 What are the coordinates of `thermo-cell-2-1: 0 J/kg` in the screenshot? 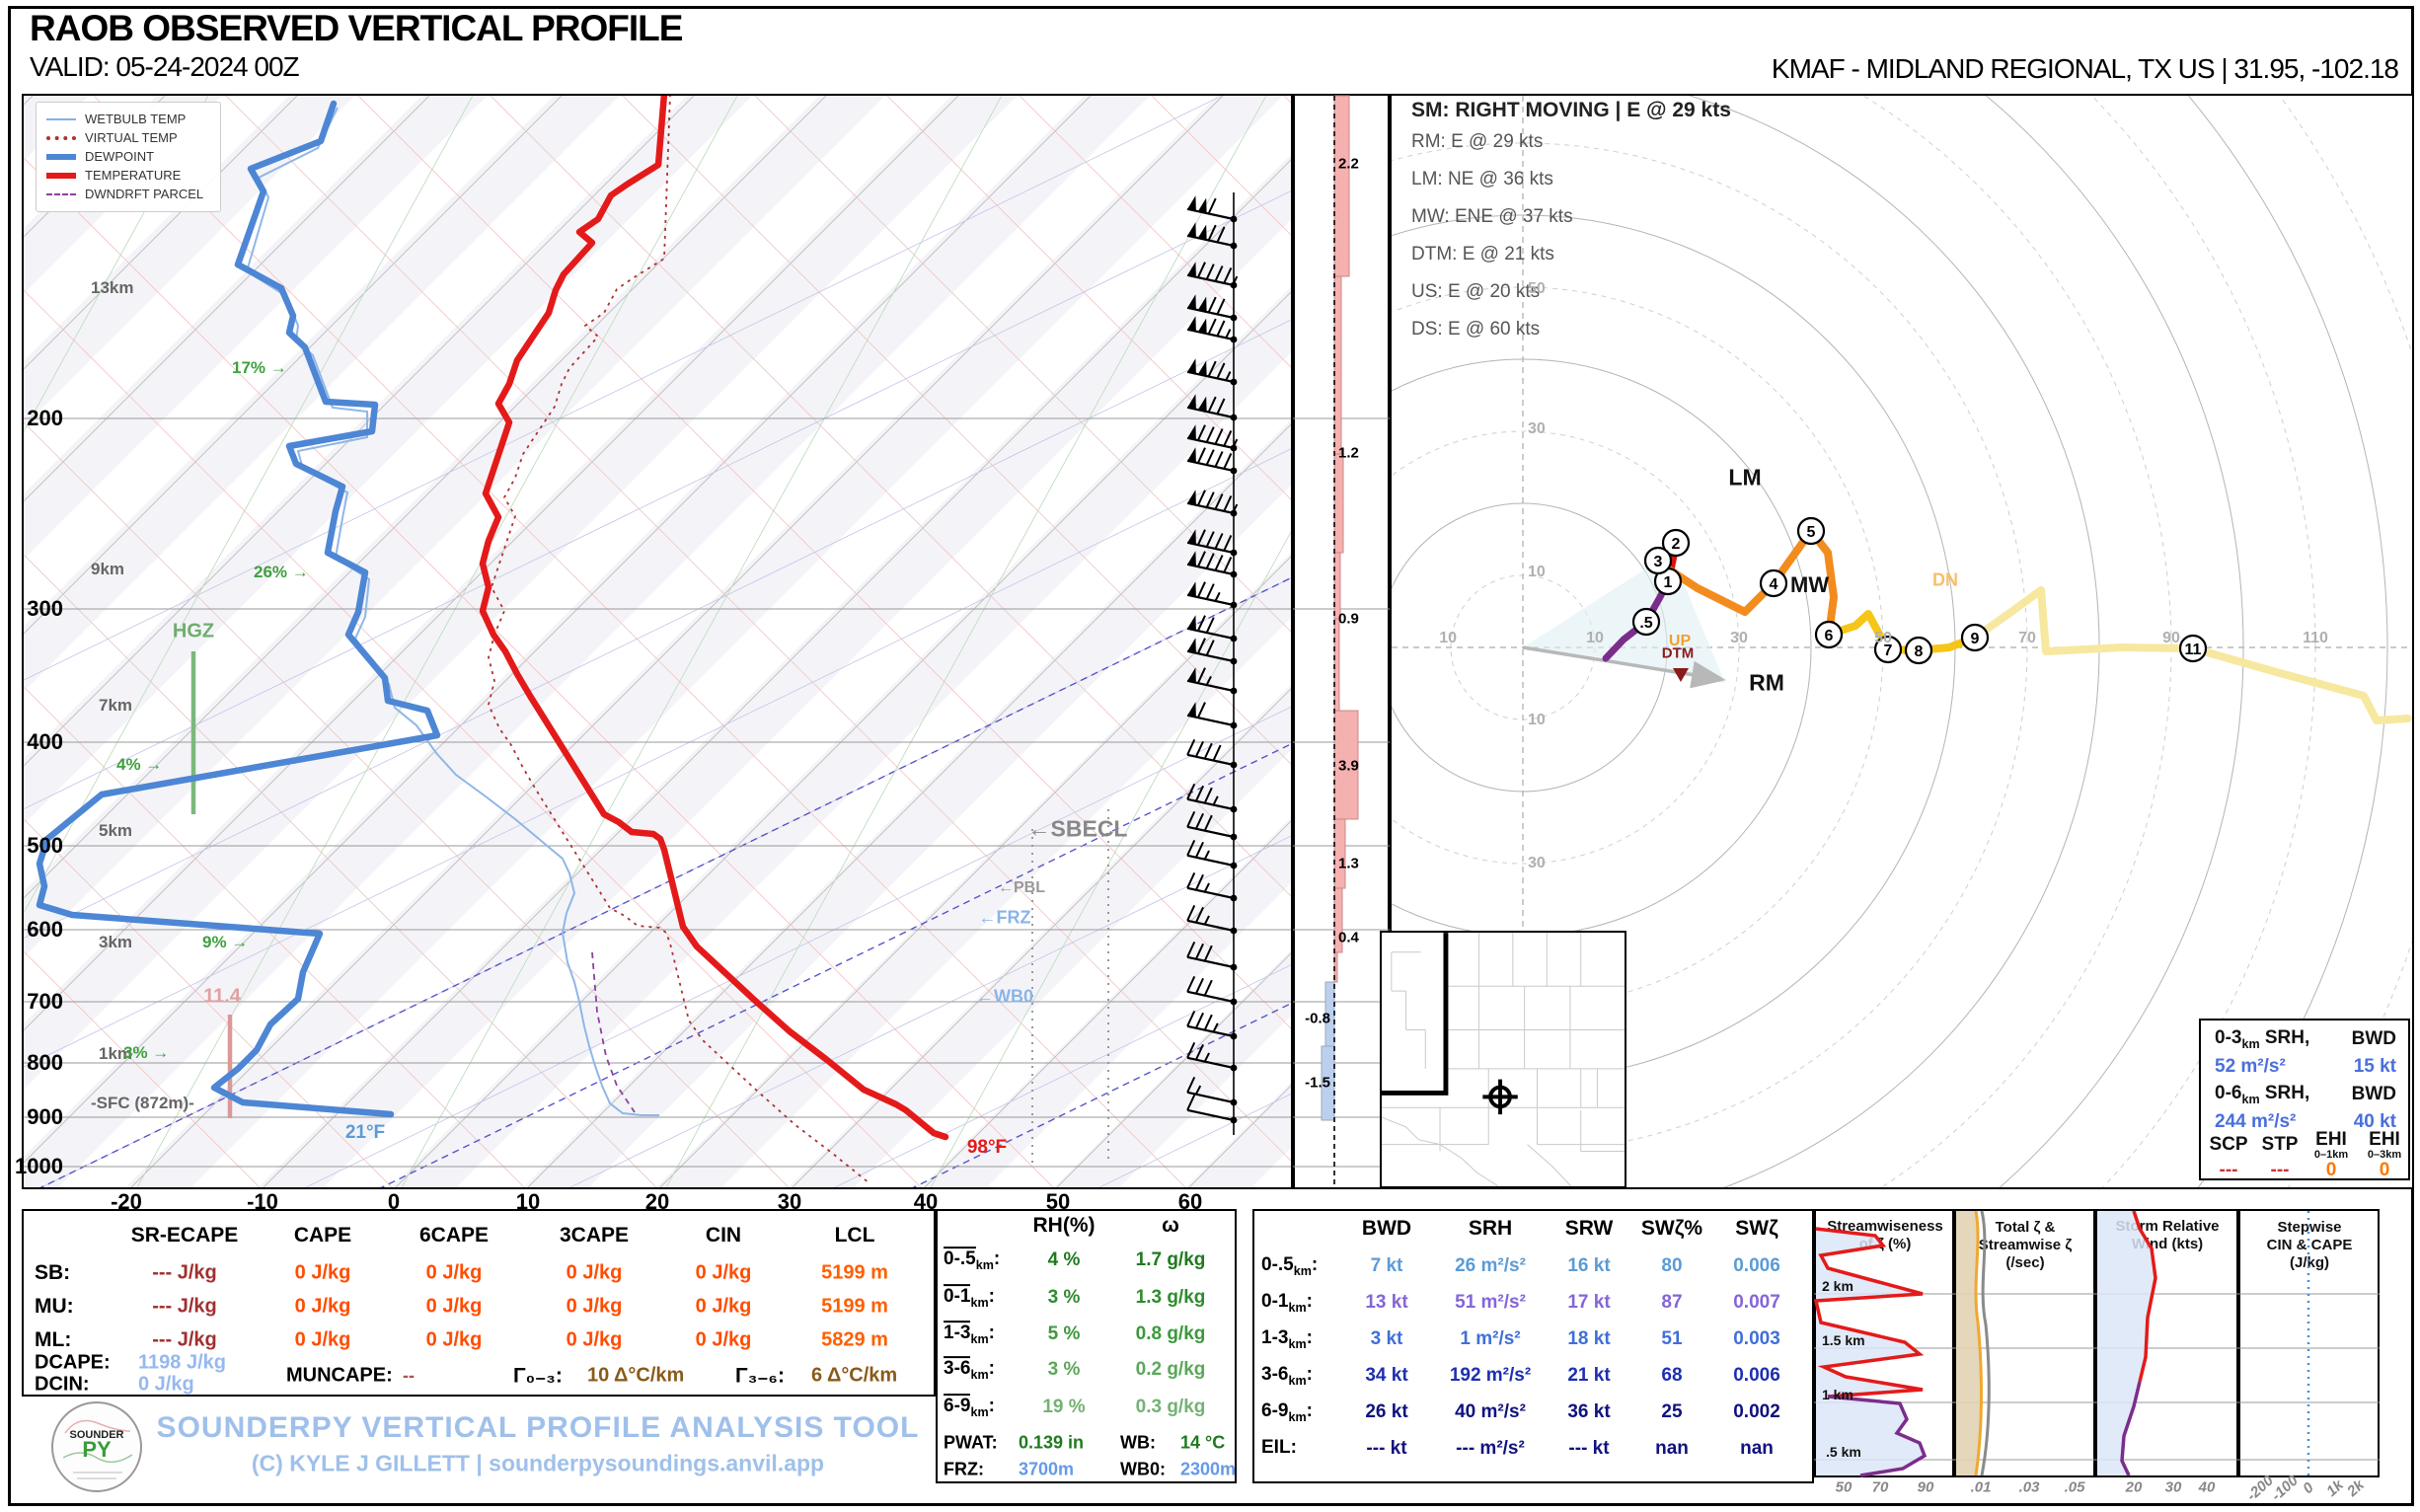 It's located at (322, 1339).